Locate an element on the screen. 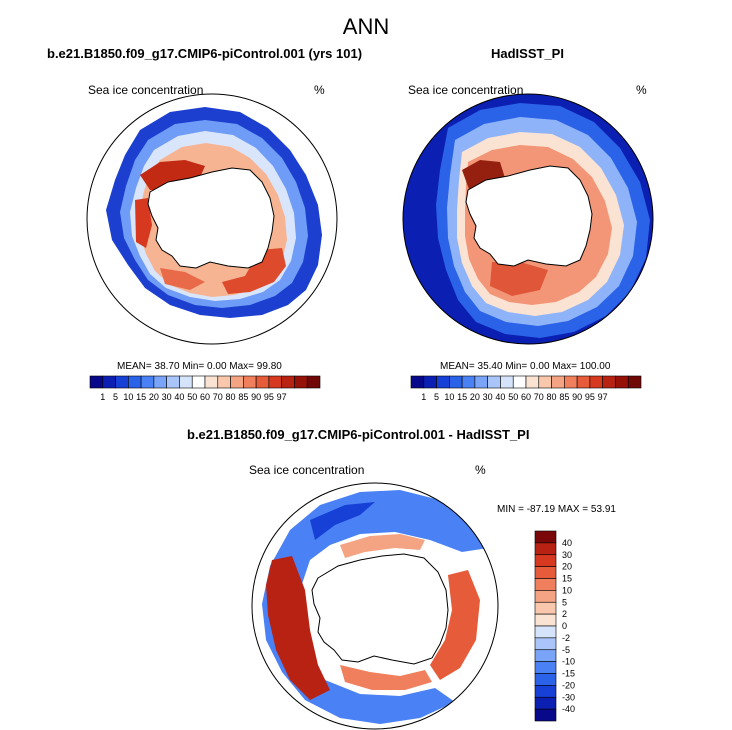 This screenshot has height=730, width=732. panel3-variable: Sea ice concentration is located at coordinates (307, 470).